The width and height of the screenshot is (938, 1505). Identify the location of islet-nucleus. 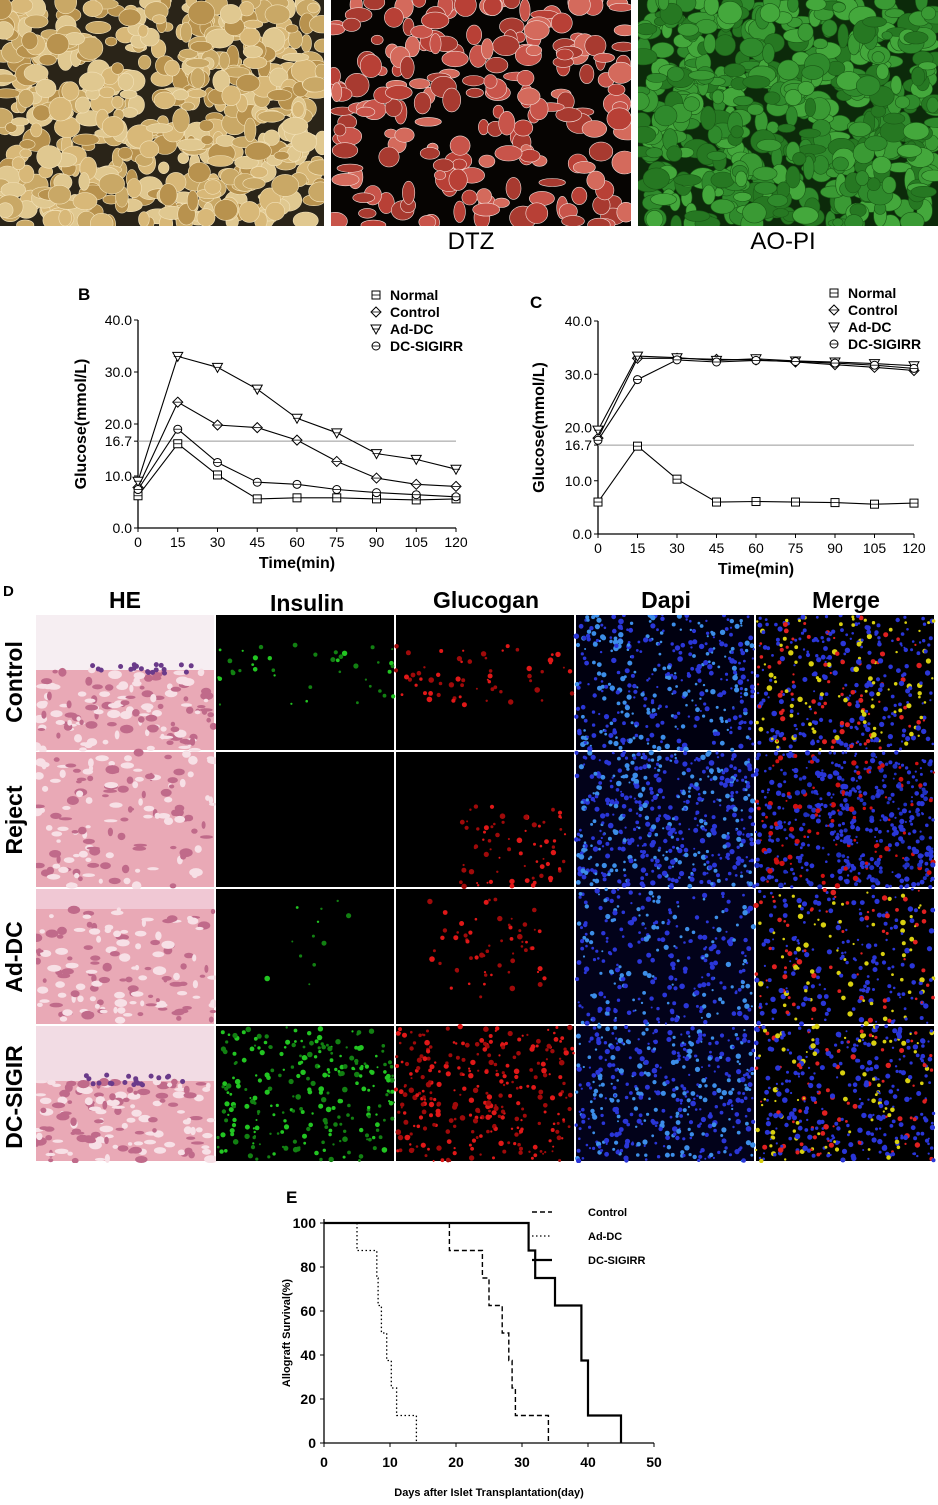
(93, 666).